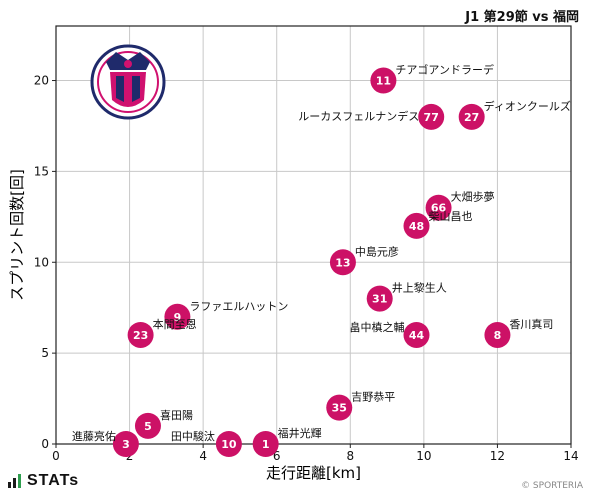  I want to click on player-number-label: 48, so click(416, 226).